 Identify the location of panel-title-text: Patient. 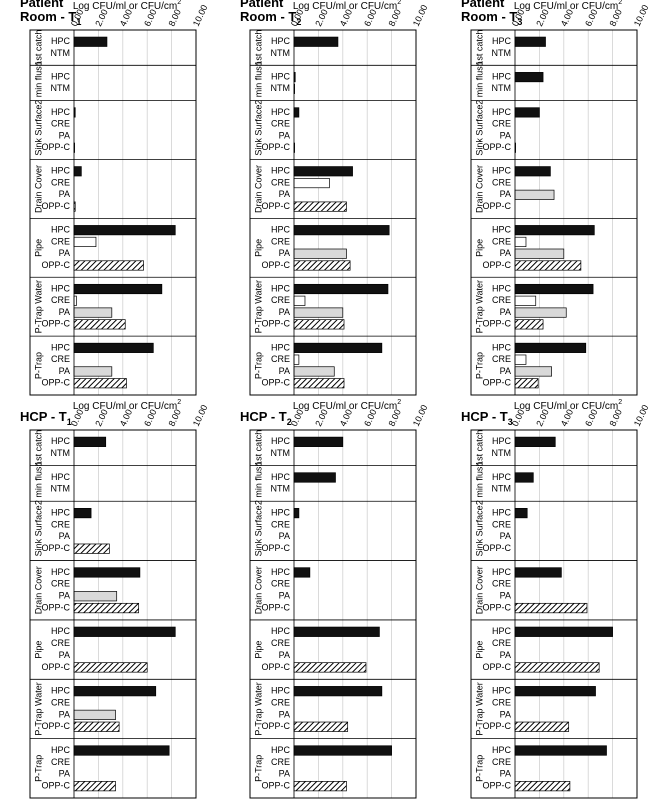
(262, 5).